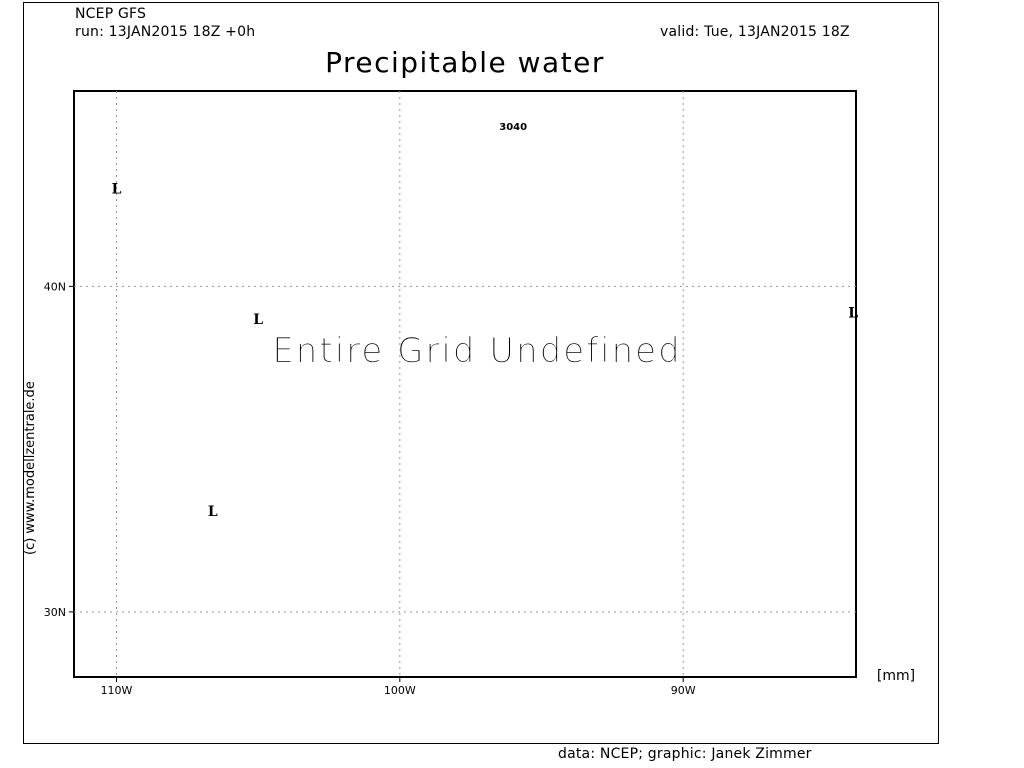 The height and width of the screenshot is (768, 1024). Describe the element at coordinates (896, 676) in the screenshot. I see `unit-label: [mm]` at that location.